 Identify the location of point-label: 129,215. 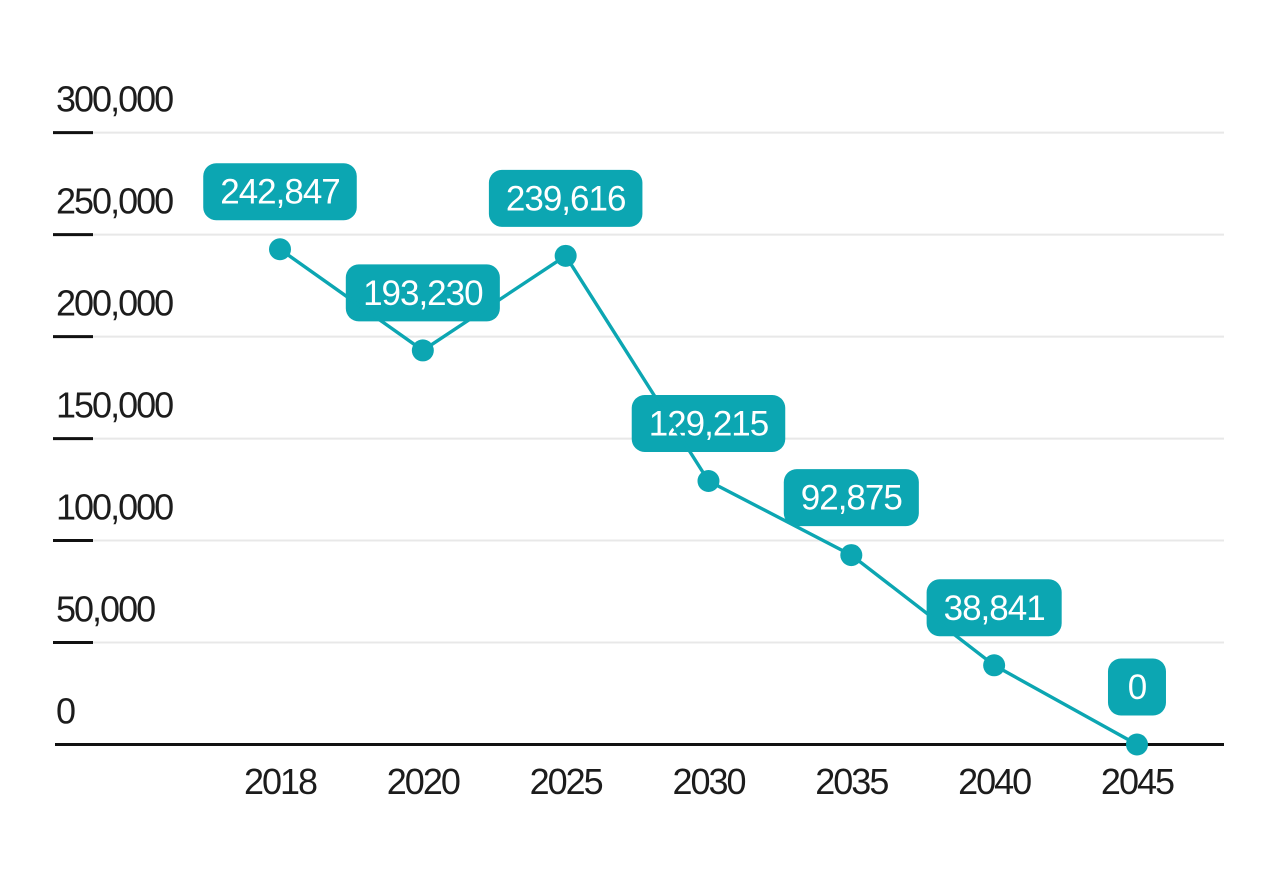
(708, 423).